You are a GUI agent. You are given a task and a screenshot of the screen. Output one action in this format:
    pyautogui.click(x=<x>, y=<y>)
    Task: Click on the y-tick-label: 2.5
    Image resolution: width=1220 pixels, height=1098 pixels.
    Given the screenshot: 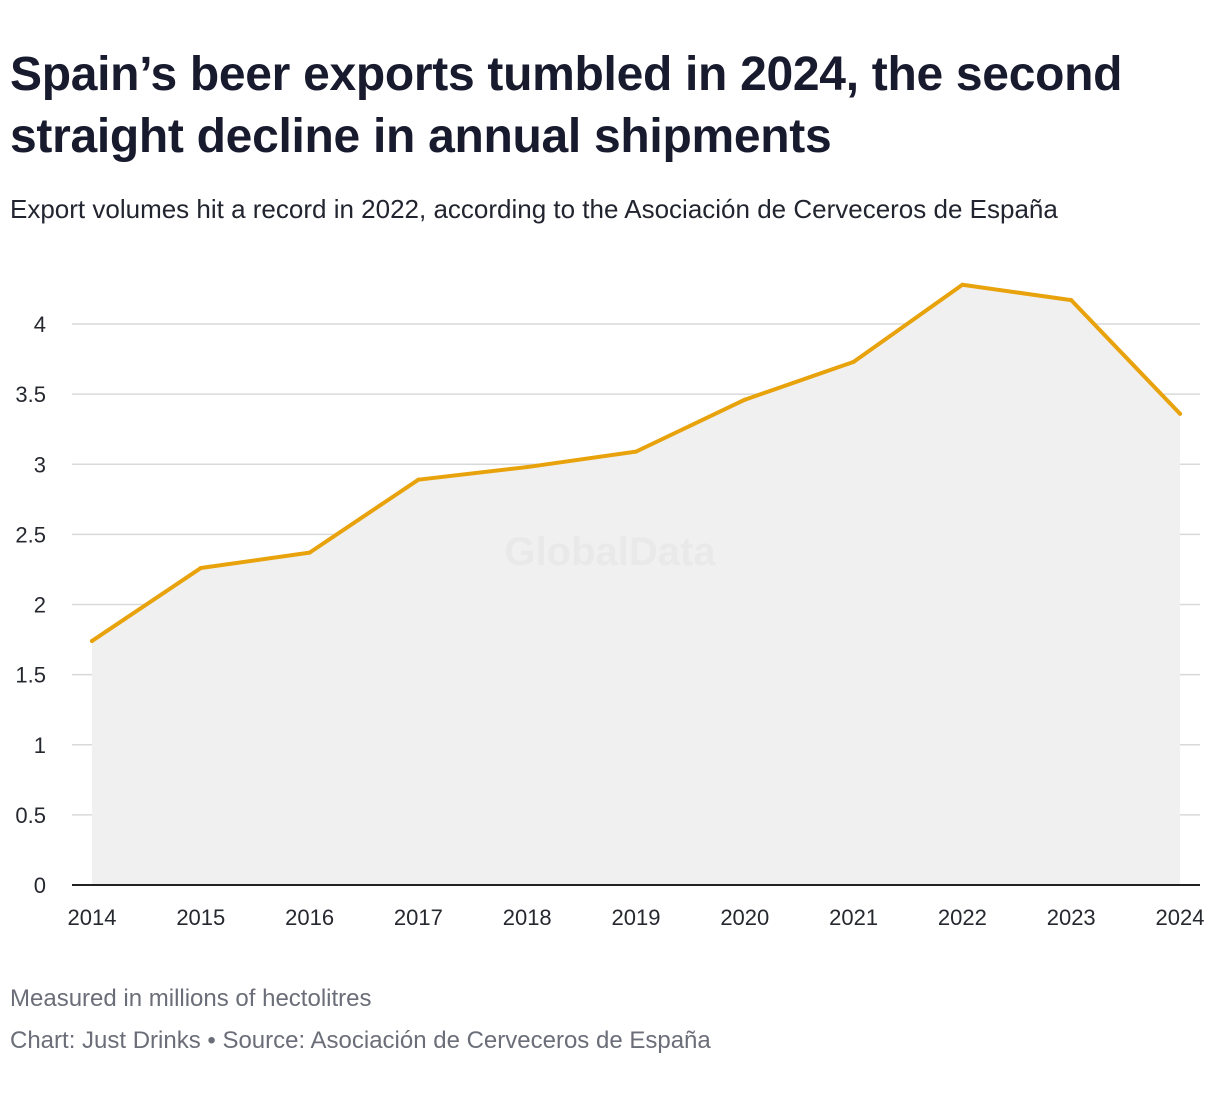 What is the action you would take?
    pyautogui.click(x=30, y=534)
    